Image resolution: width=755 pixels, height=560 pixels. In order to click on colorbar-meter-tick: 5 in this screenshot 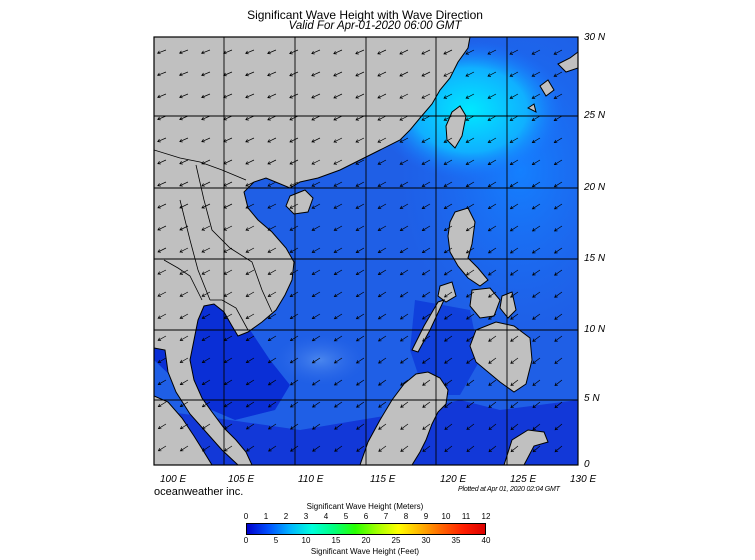, I will do `click(346, 516)`.